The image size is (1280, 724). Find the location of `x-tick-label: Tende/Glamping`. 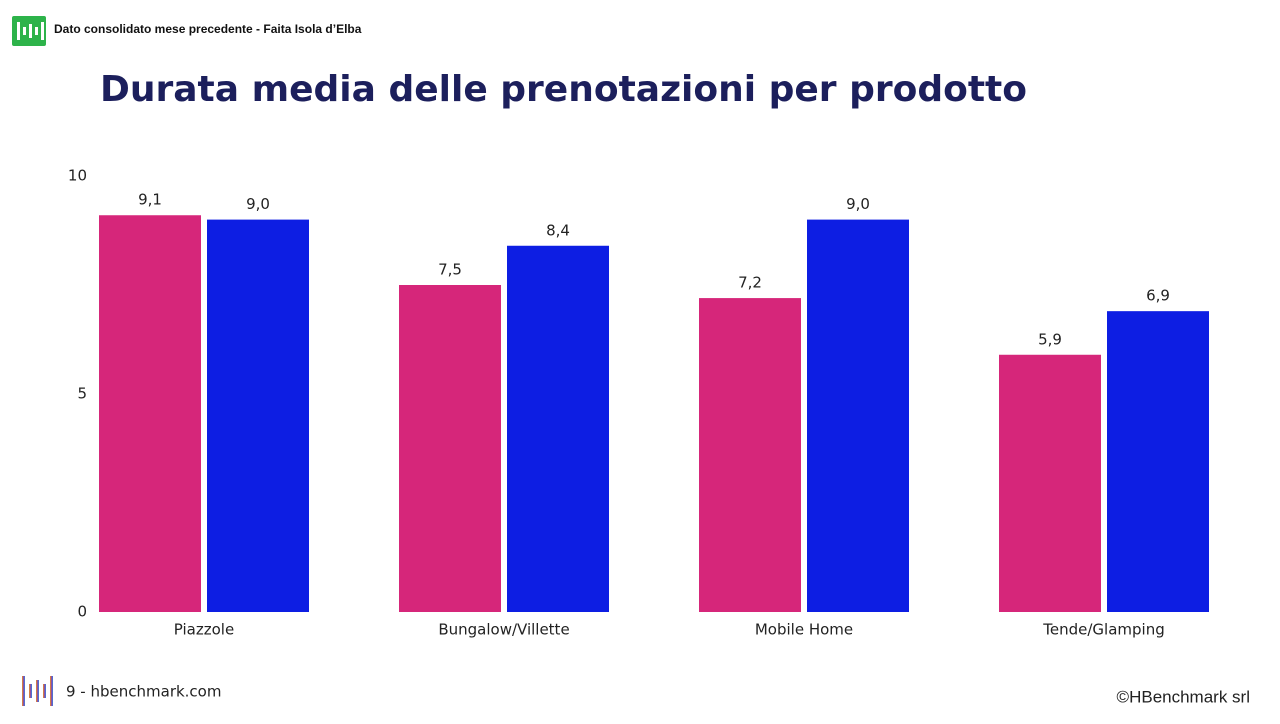

x-tick-label: Tende/Glamping is located at coordinates (1103, 630).